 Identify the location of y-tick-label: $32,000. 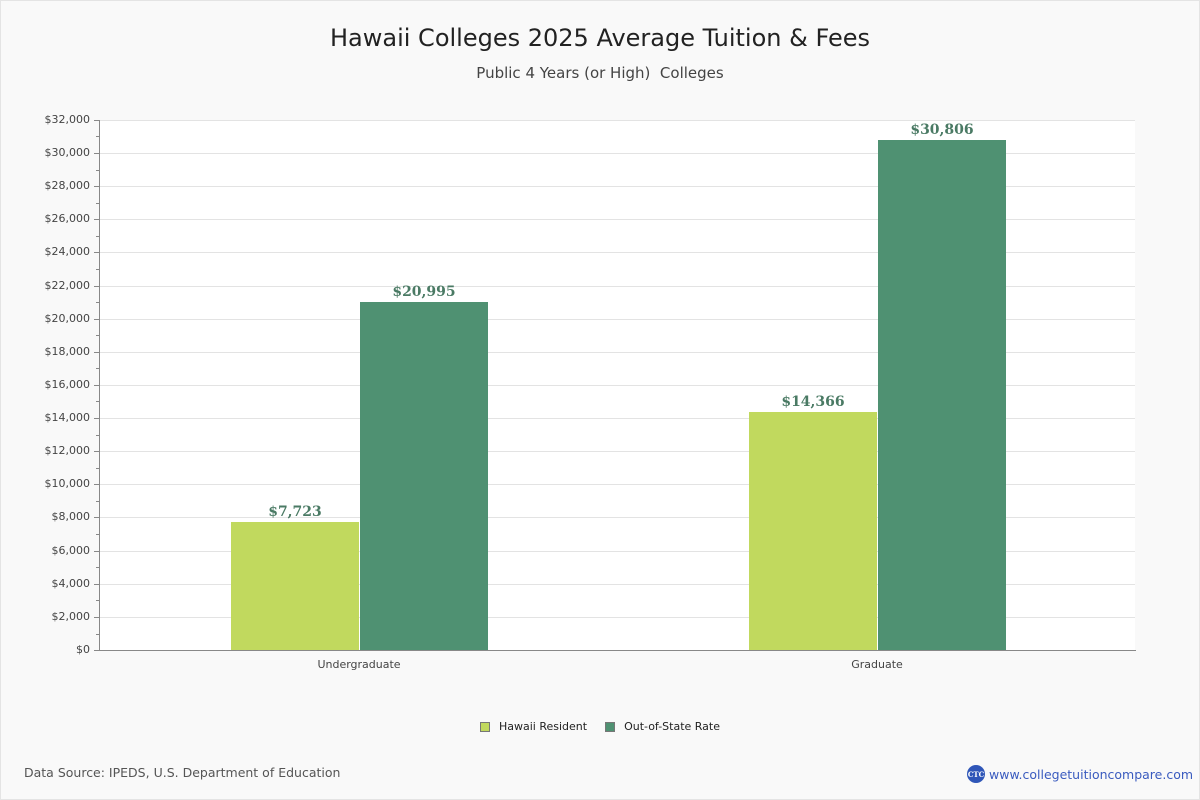
(67, 119).